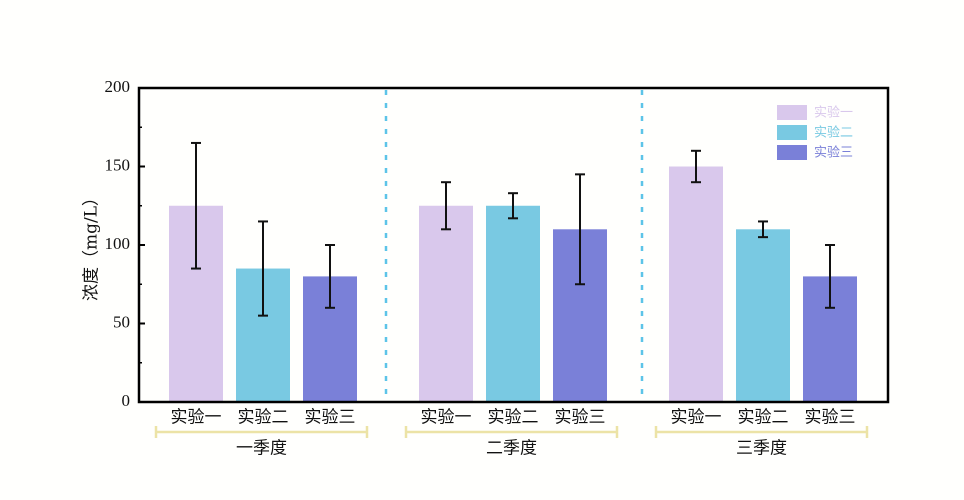  I want to click on group-label: 二季度, so click(511, 449).